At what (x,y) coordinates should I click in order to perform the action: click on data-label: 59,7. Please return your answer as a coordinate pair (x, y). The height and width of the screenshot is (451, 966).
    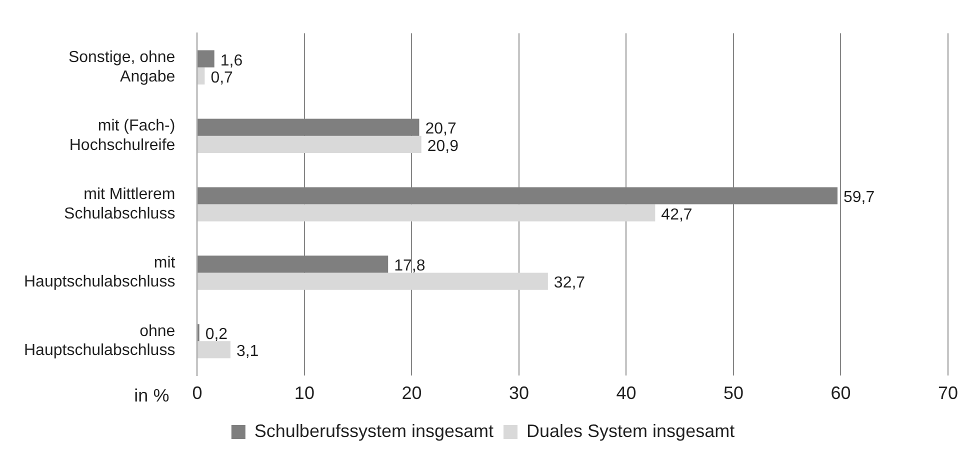
    Looking at the image, I should click on (859, 197).